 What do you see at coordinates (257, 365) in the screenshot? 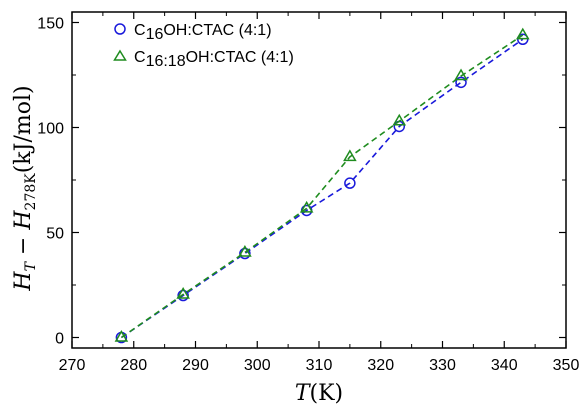
I see `x-tick-label: 300` at bounding box center [257, 365].